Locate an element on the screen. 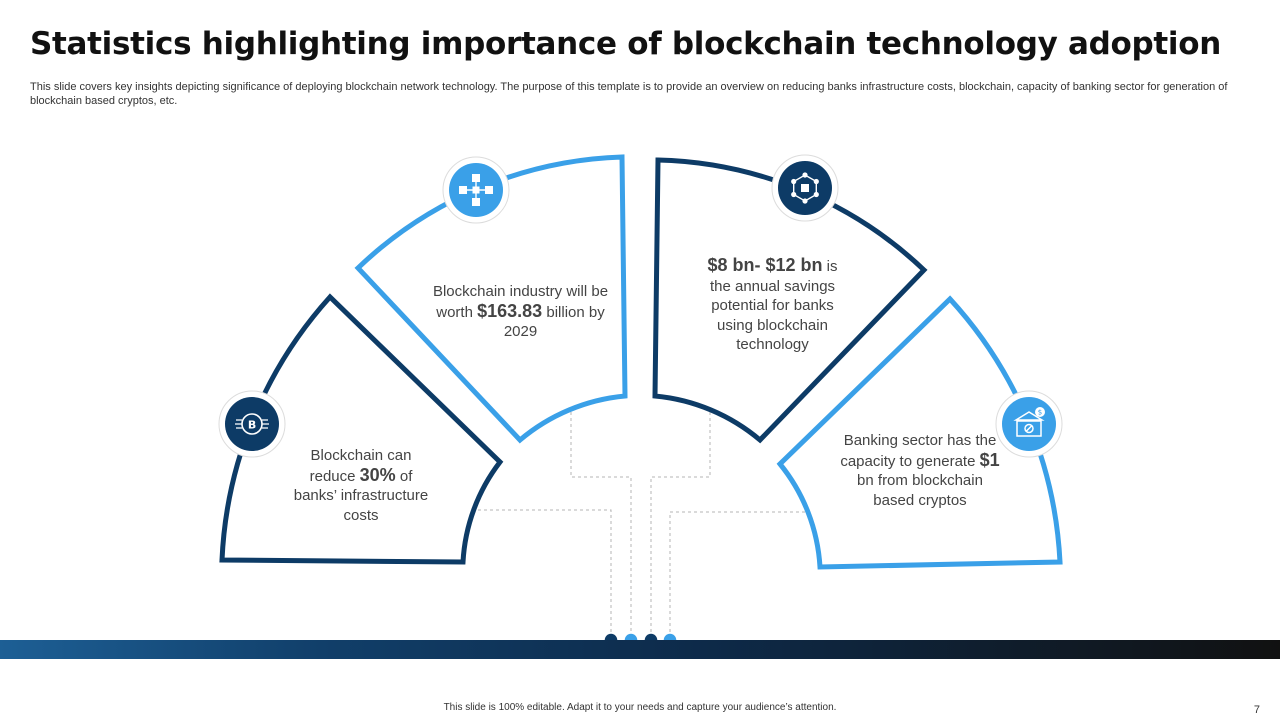  segment-outline-annual-savings is located at coordinates (790, 300).